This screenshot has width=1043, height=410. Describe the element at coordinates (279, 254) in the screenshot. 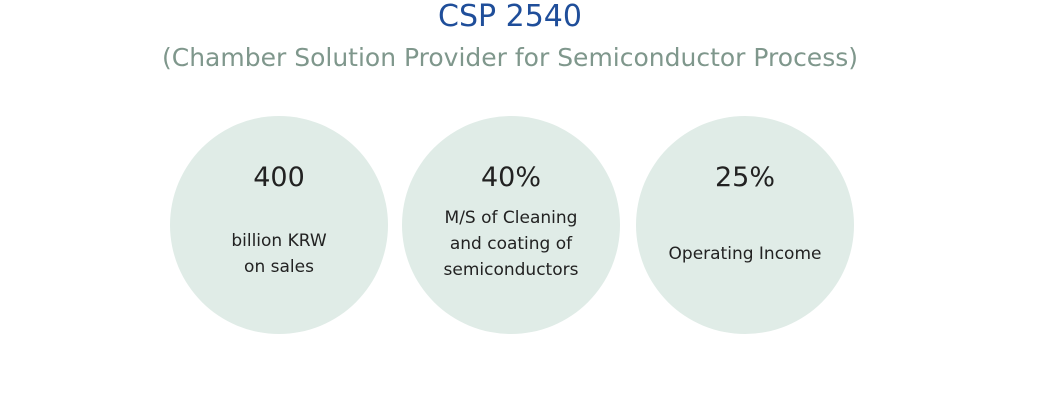

I see `stat-description: billion KRW on sales` at that location.